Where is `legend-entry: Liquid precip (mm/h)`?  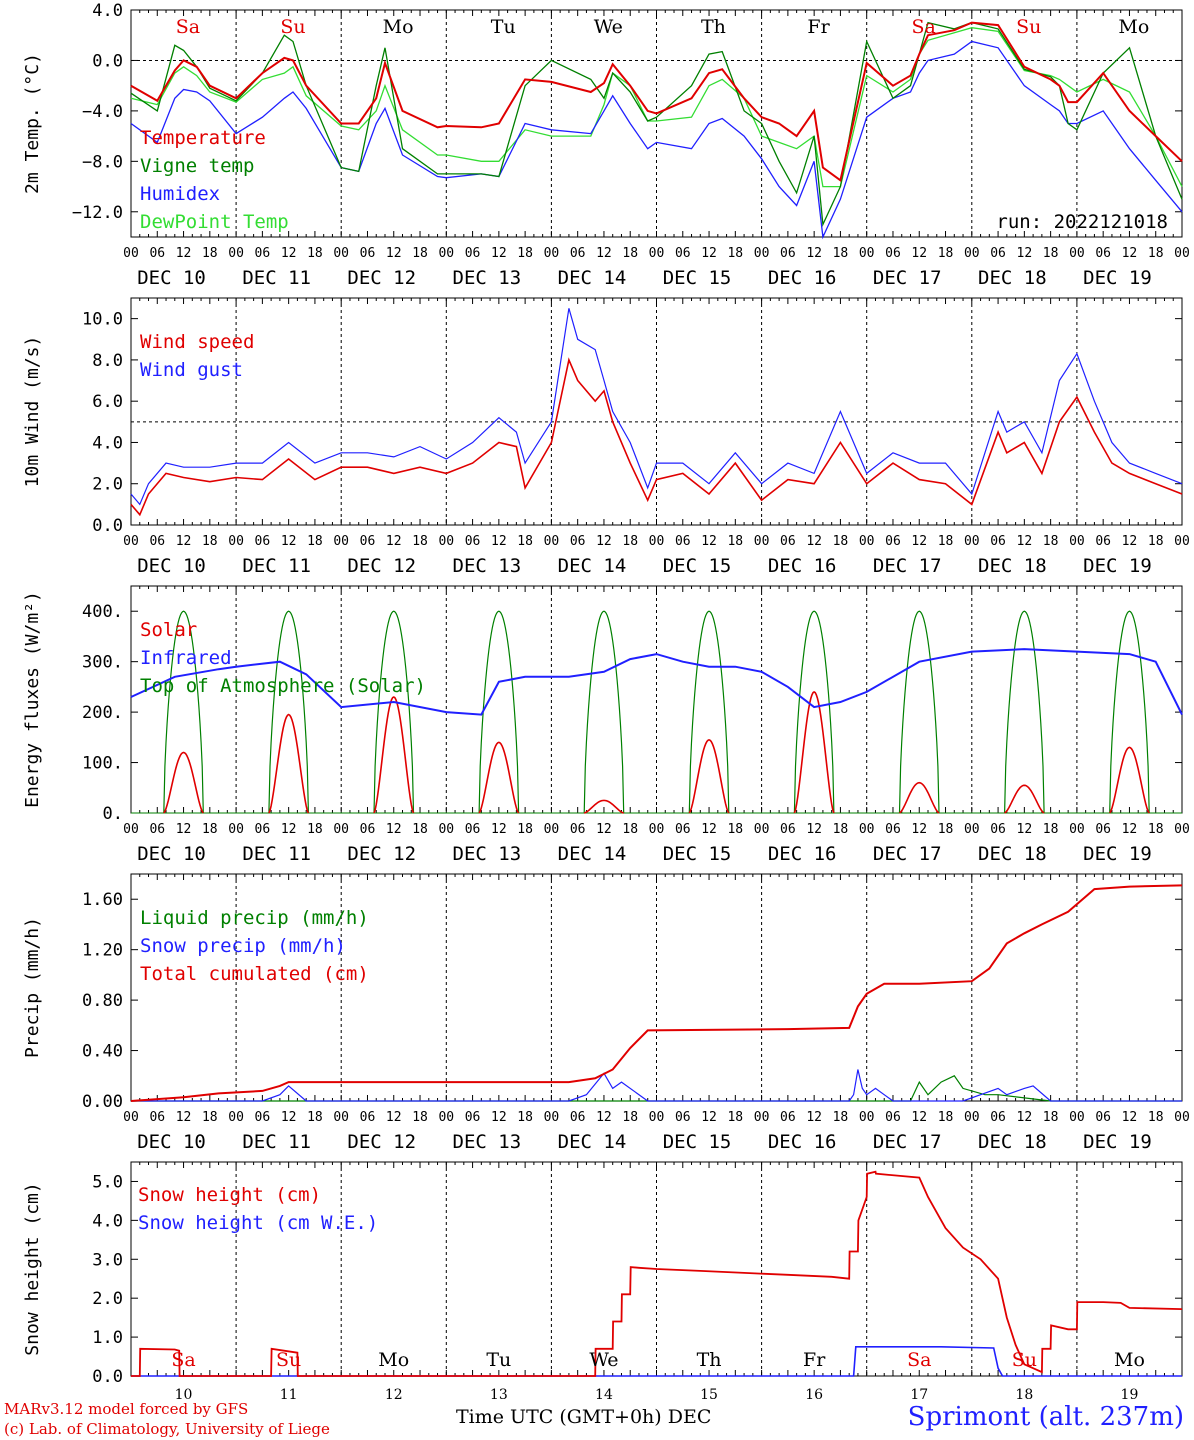 legend-entry: Liquid precip (mm/h) is located at coordinates (254, 918).